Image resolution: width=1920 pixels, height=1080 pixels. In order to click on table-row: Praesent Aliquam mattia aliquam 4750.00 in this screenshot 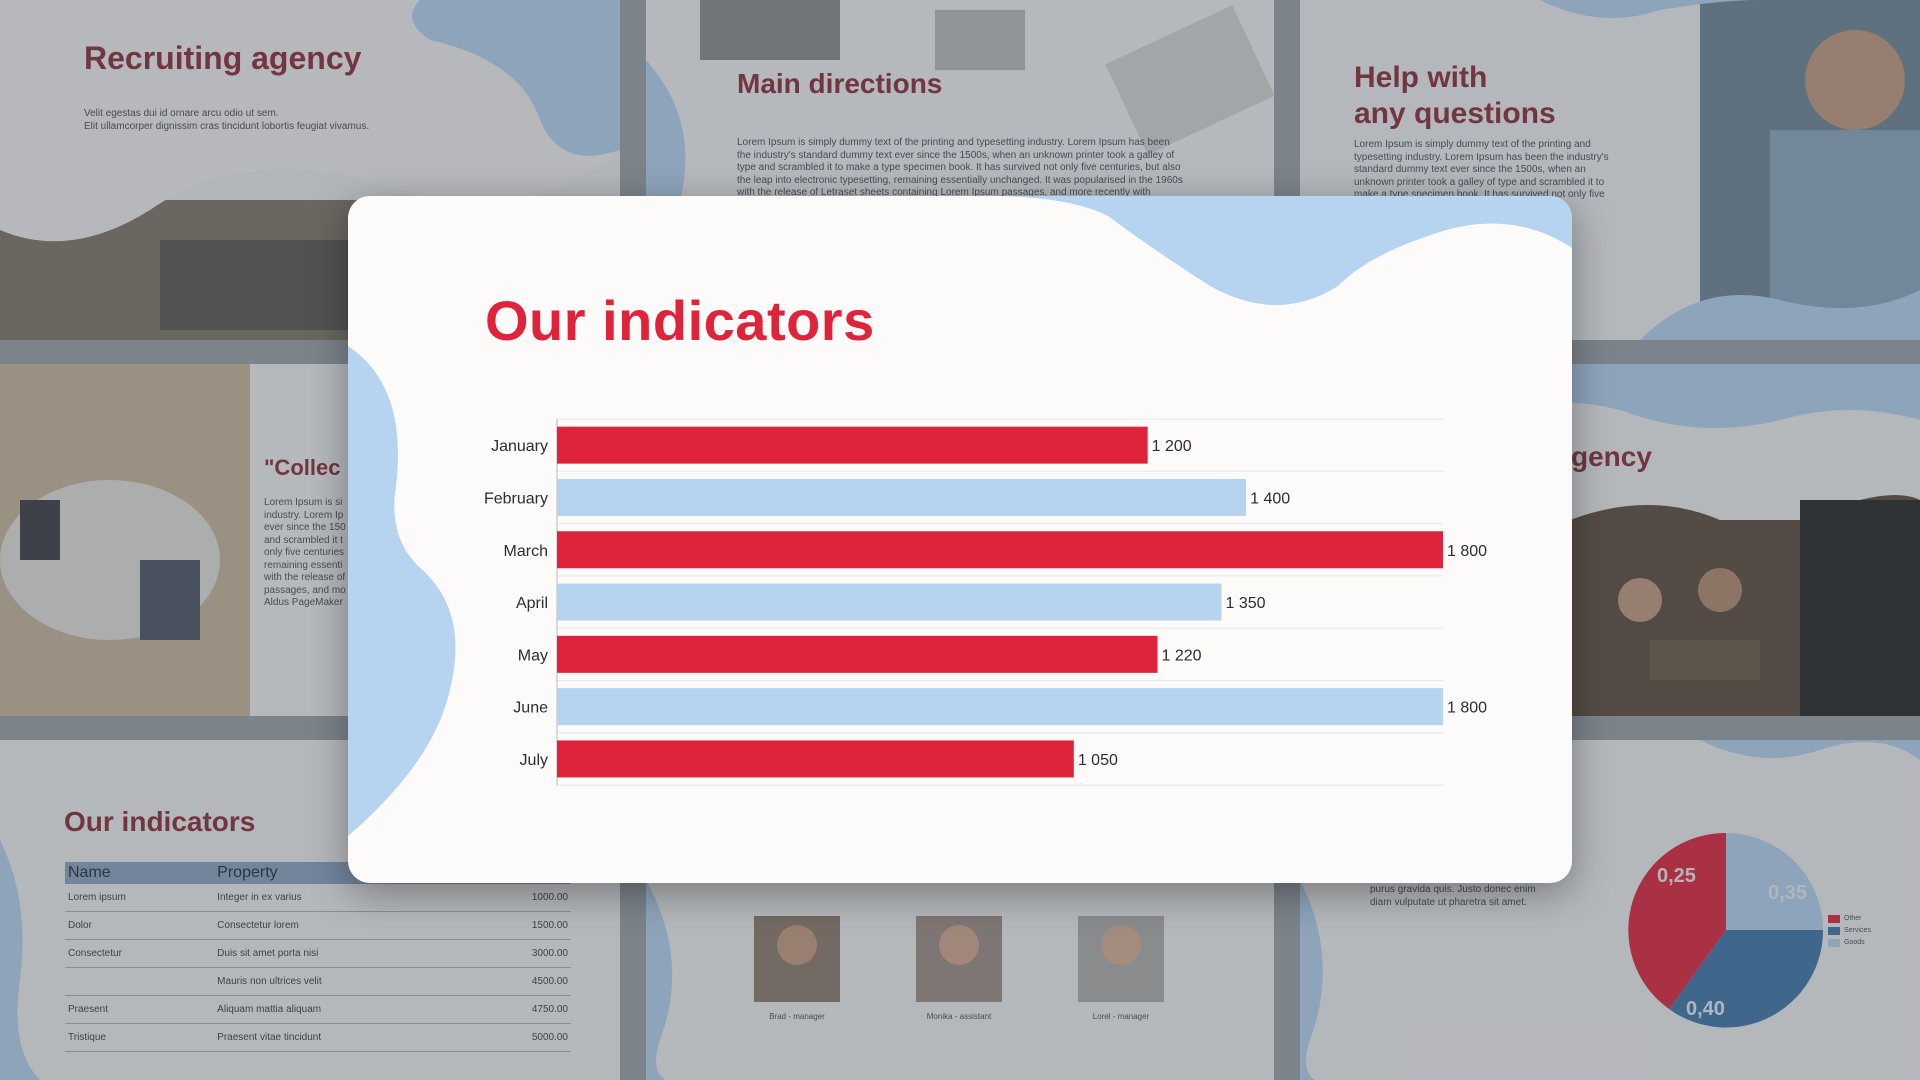, I will do `click(318, 1009)`.